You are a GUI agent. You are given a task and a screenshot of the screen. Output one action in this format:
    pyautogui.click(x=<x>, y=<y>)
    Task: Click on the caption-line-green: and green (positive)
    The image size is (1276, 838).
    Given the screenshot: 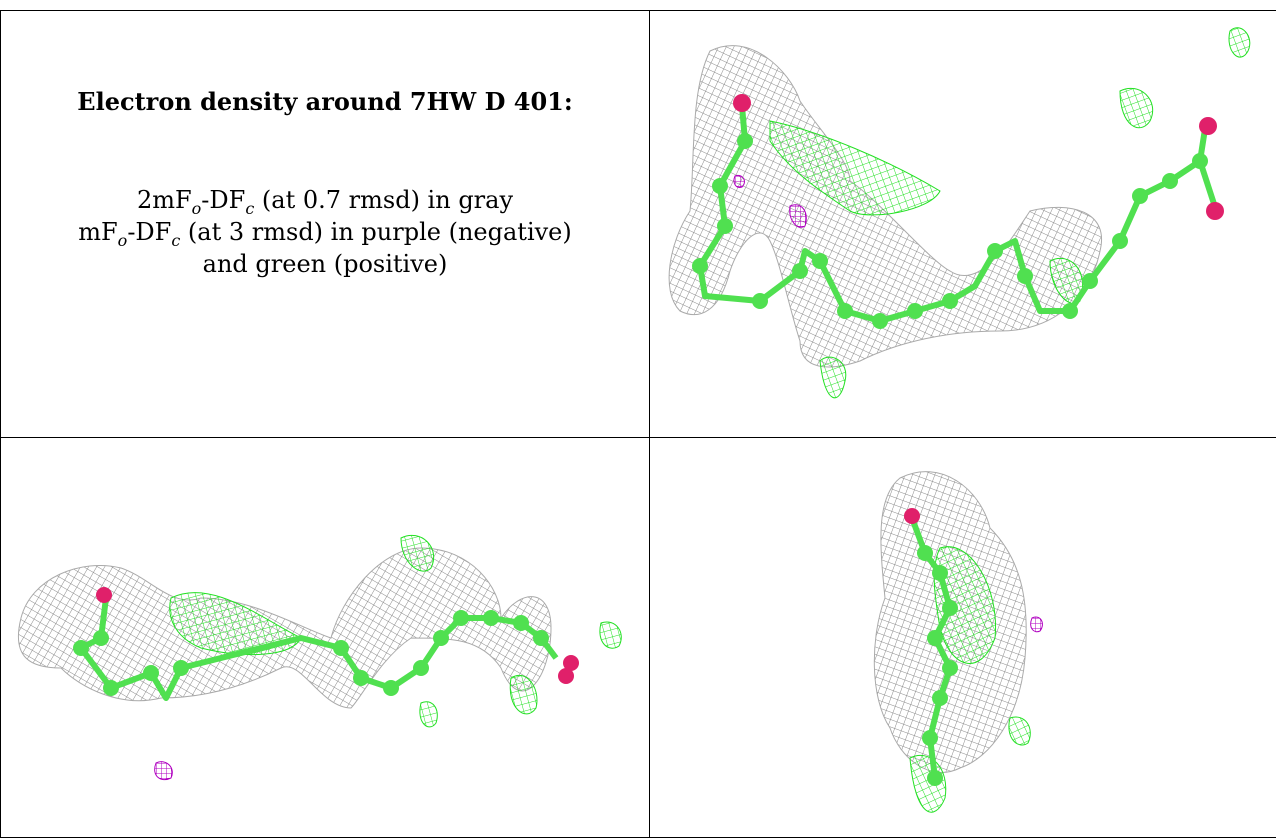 What is the action you would take?
    pyautogui.click(x=325, y=264)
    